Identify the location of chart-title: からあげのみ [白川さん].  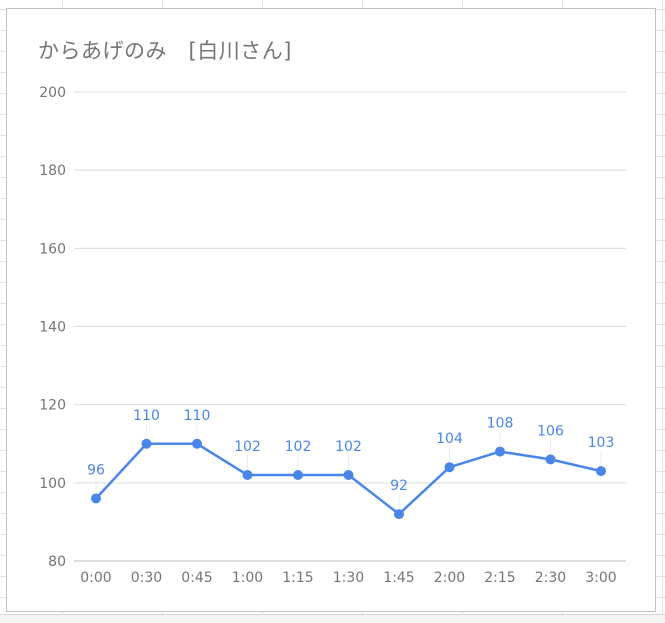
(165, 51).